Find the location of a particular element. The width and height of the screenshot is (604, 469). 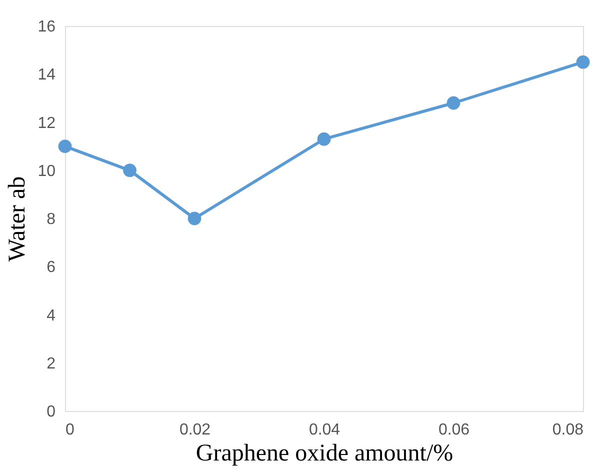

y-tick-label: 16 is located at coordinates (47, 27).